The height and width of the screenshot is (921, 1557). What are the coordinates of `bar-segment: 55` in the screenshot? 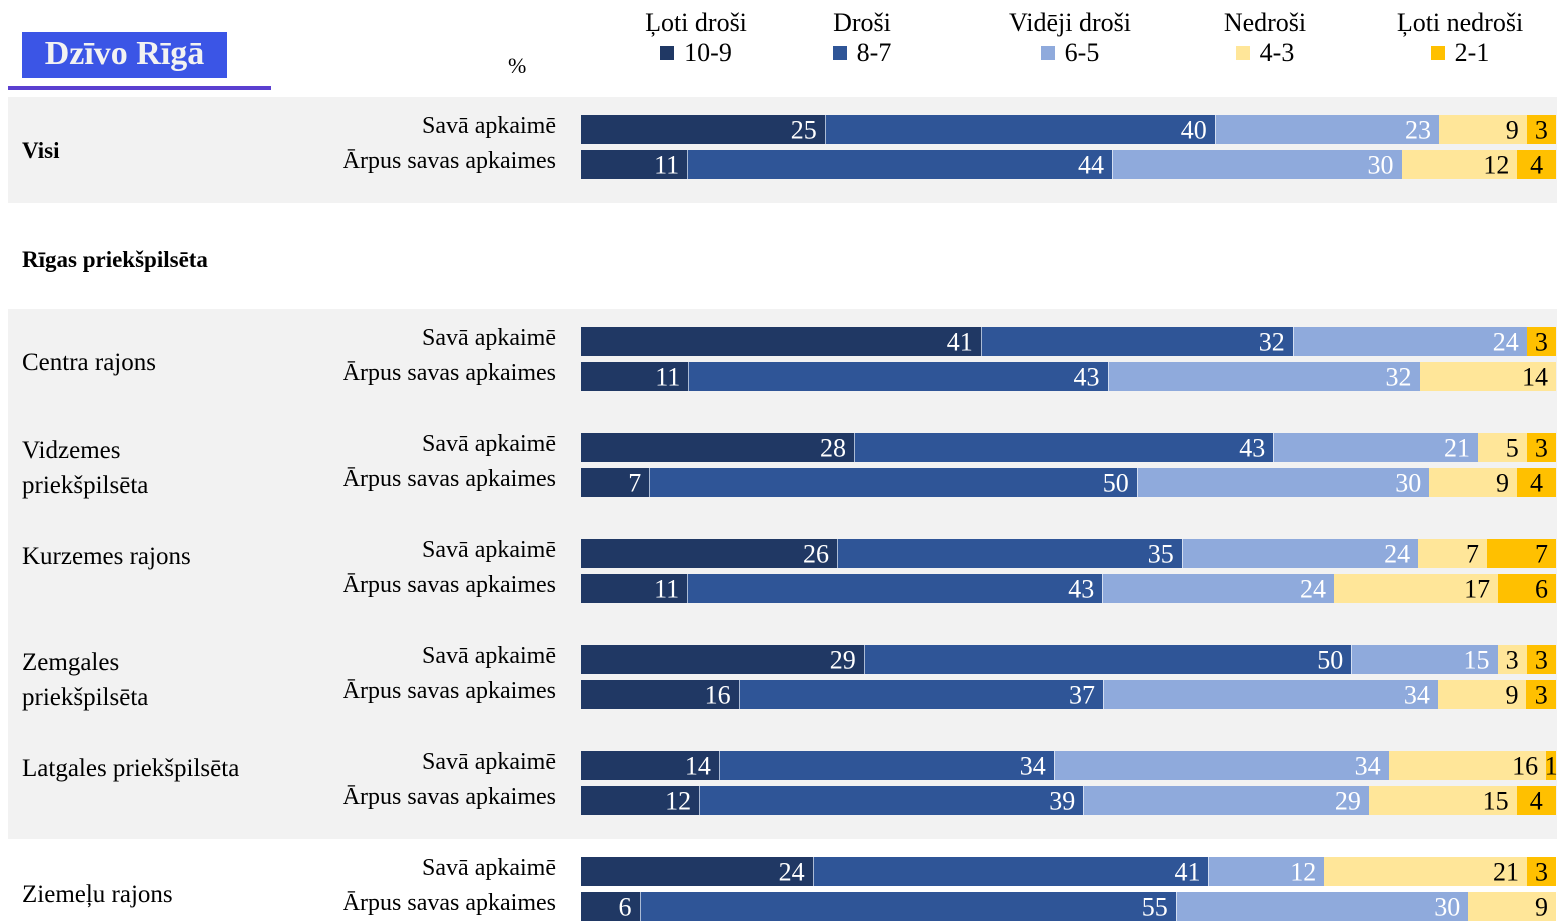 It's located at (907, 906).